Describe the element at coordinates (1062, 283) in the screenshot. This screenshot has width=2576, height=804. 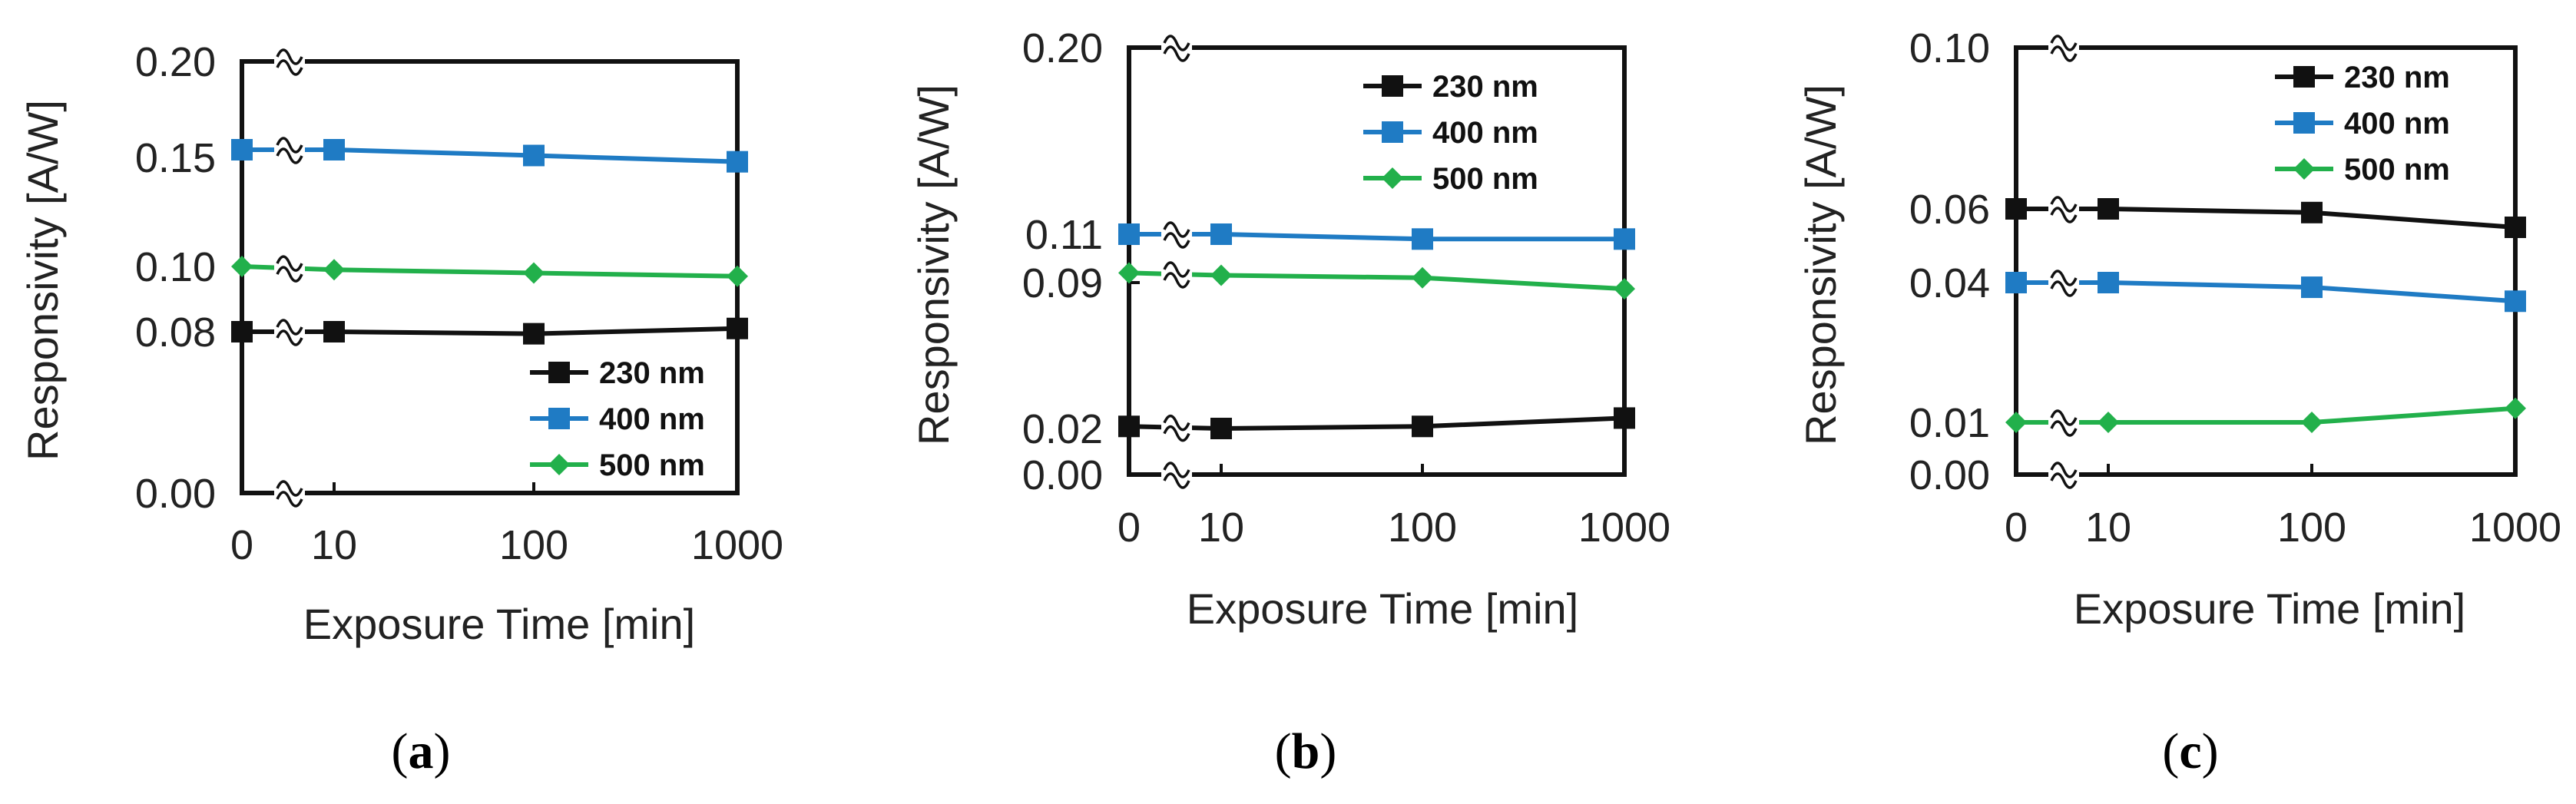
I see `y-tick-label: 0.09` at that location.